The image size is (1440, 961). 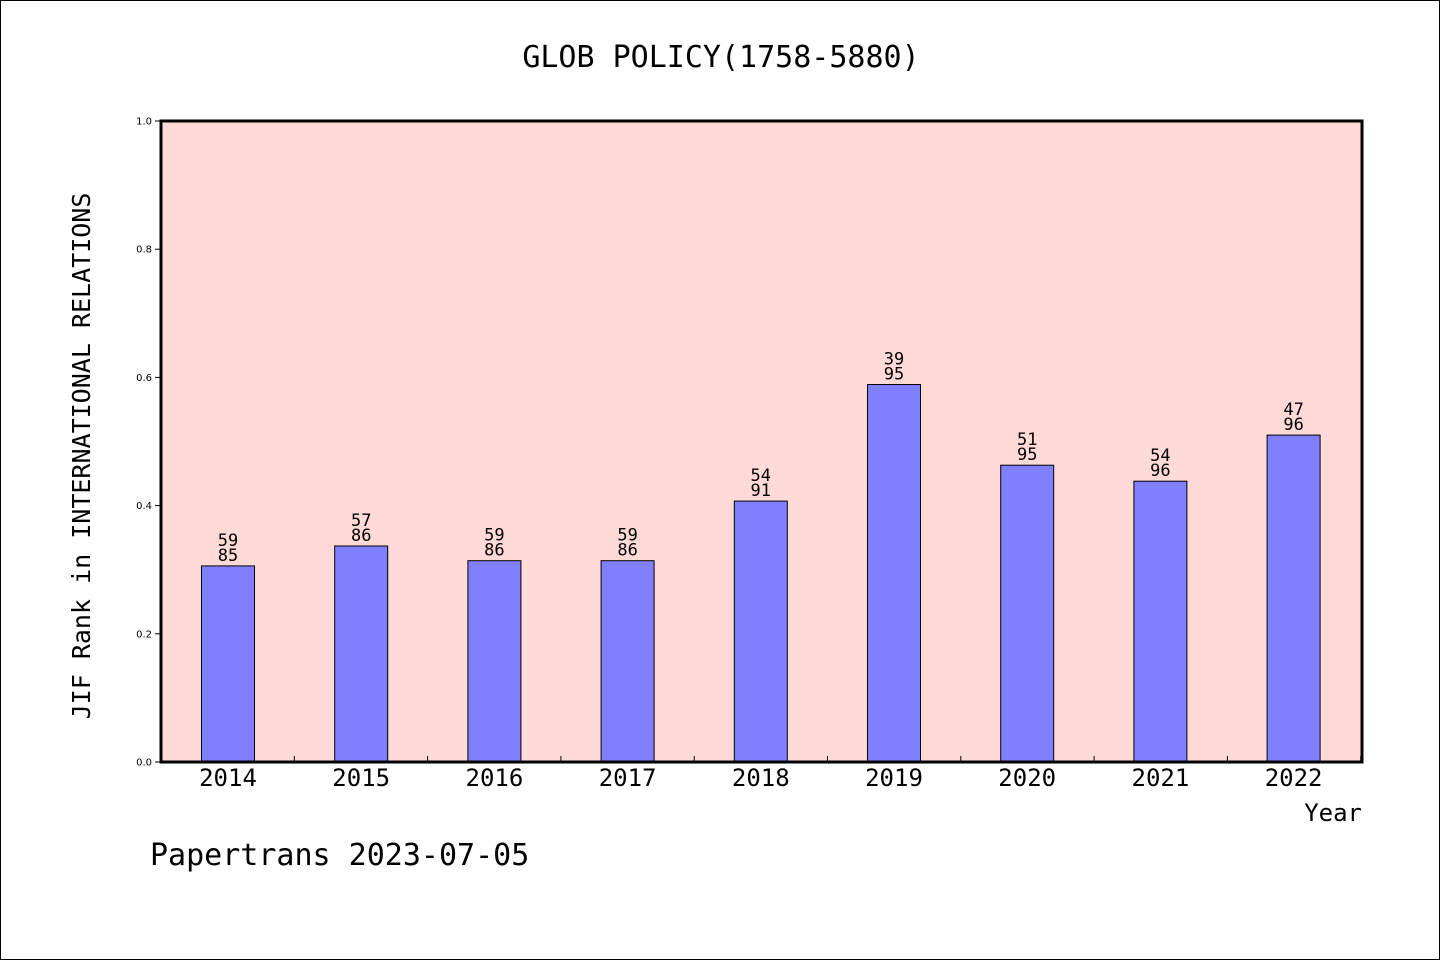 What do you see at coordinates (361, 521) in the screenshot?
I see `bar-rank-label-2015: 57` at bounding box center [361, 521].